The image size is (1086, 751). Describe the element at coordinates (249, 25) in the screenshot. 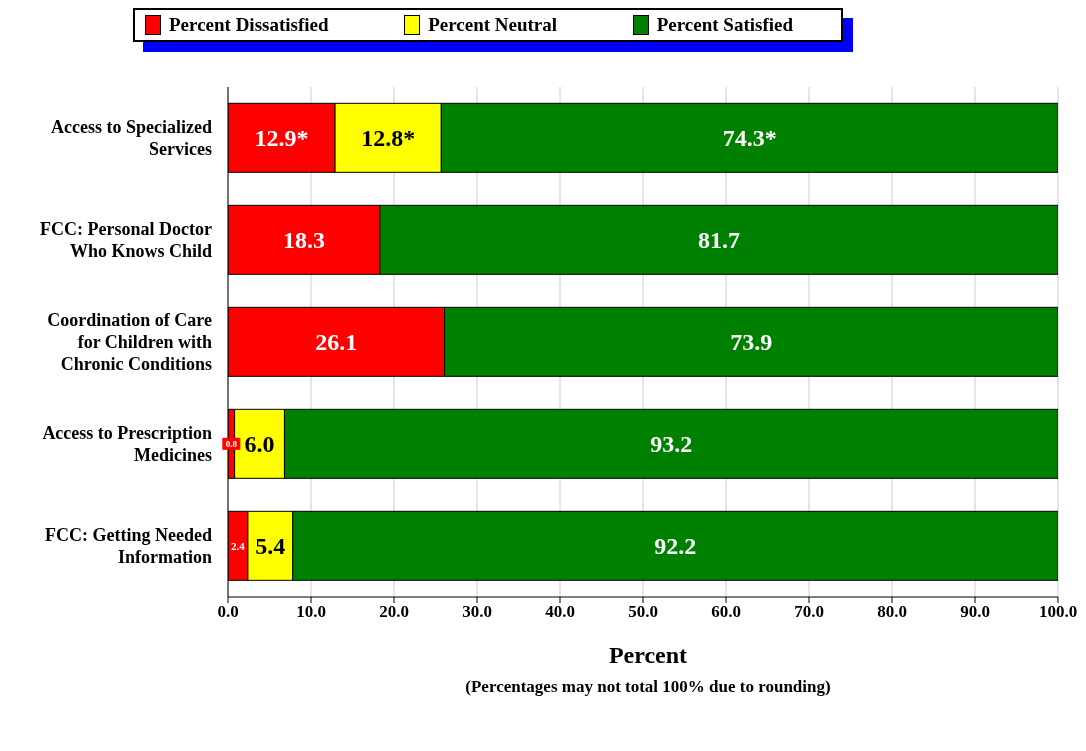

I see `legend-label: Percent Dissatisfied` at that location.